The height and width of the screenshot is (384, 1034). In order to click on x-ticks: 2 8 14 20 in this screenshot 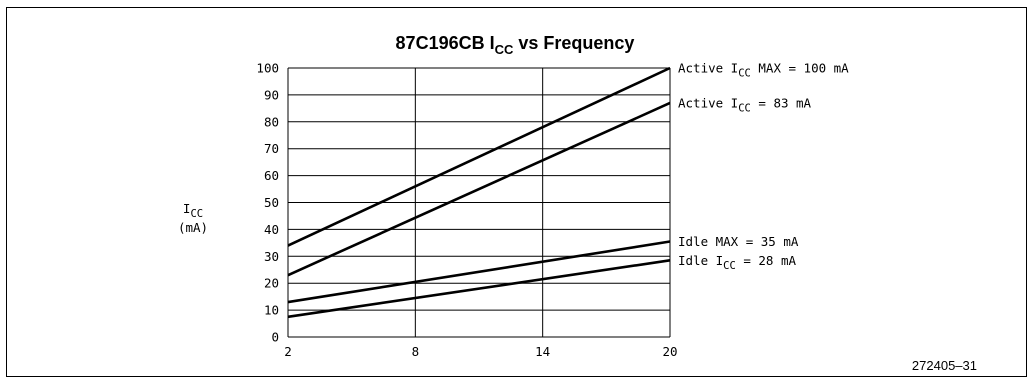, I will do `click(480, 351)`.